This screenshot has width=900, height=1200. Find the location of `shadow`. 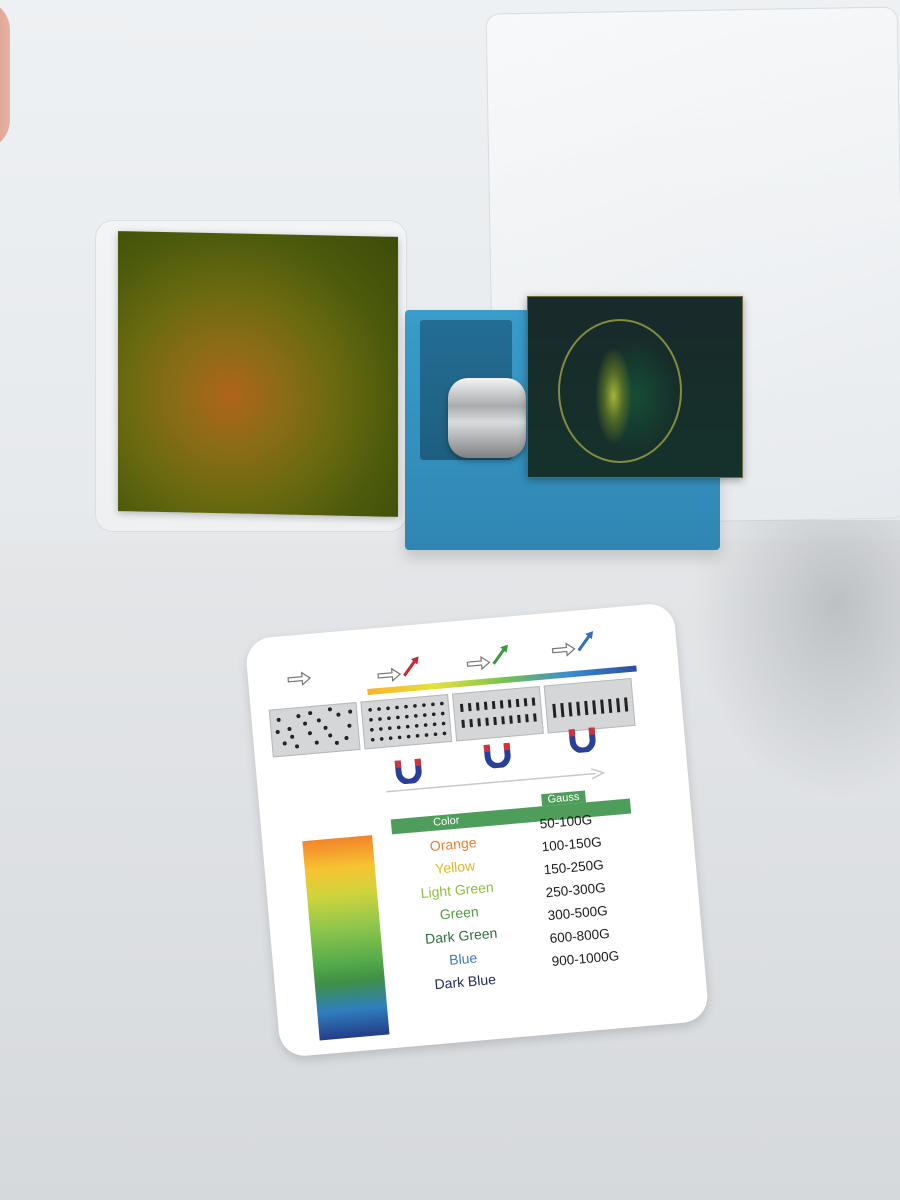

shadow is located at coordinates (795, 660).